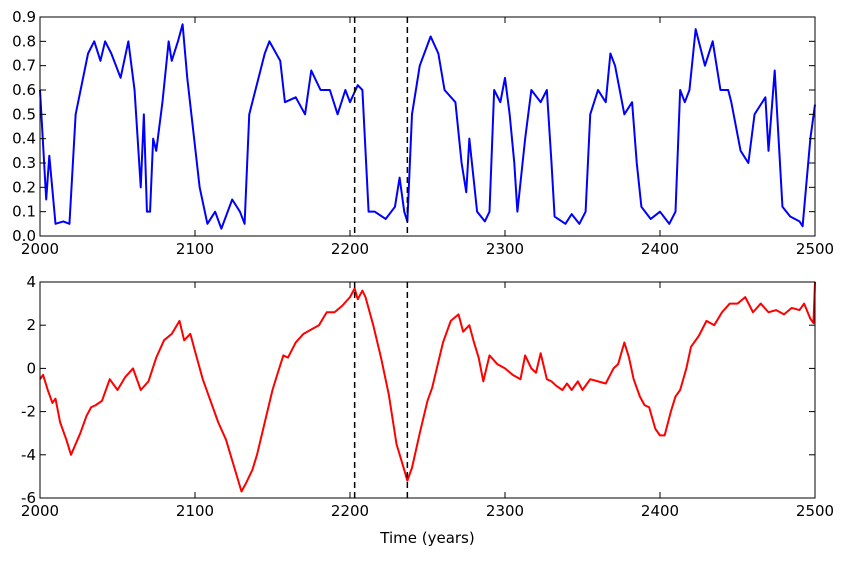  Describe the element at coordinates (31, 282) in the screenshot. I see `y-tick-label: 4` at that location.